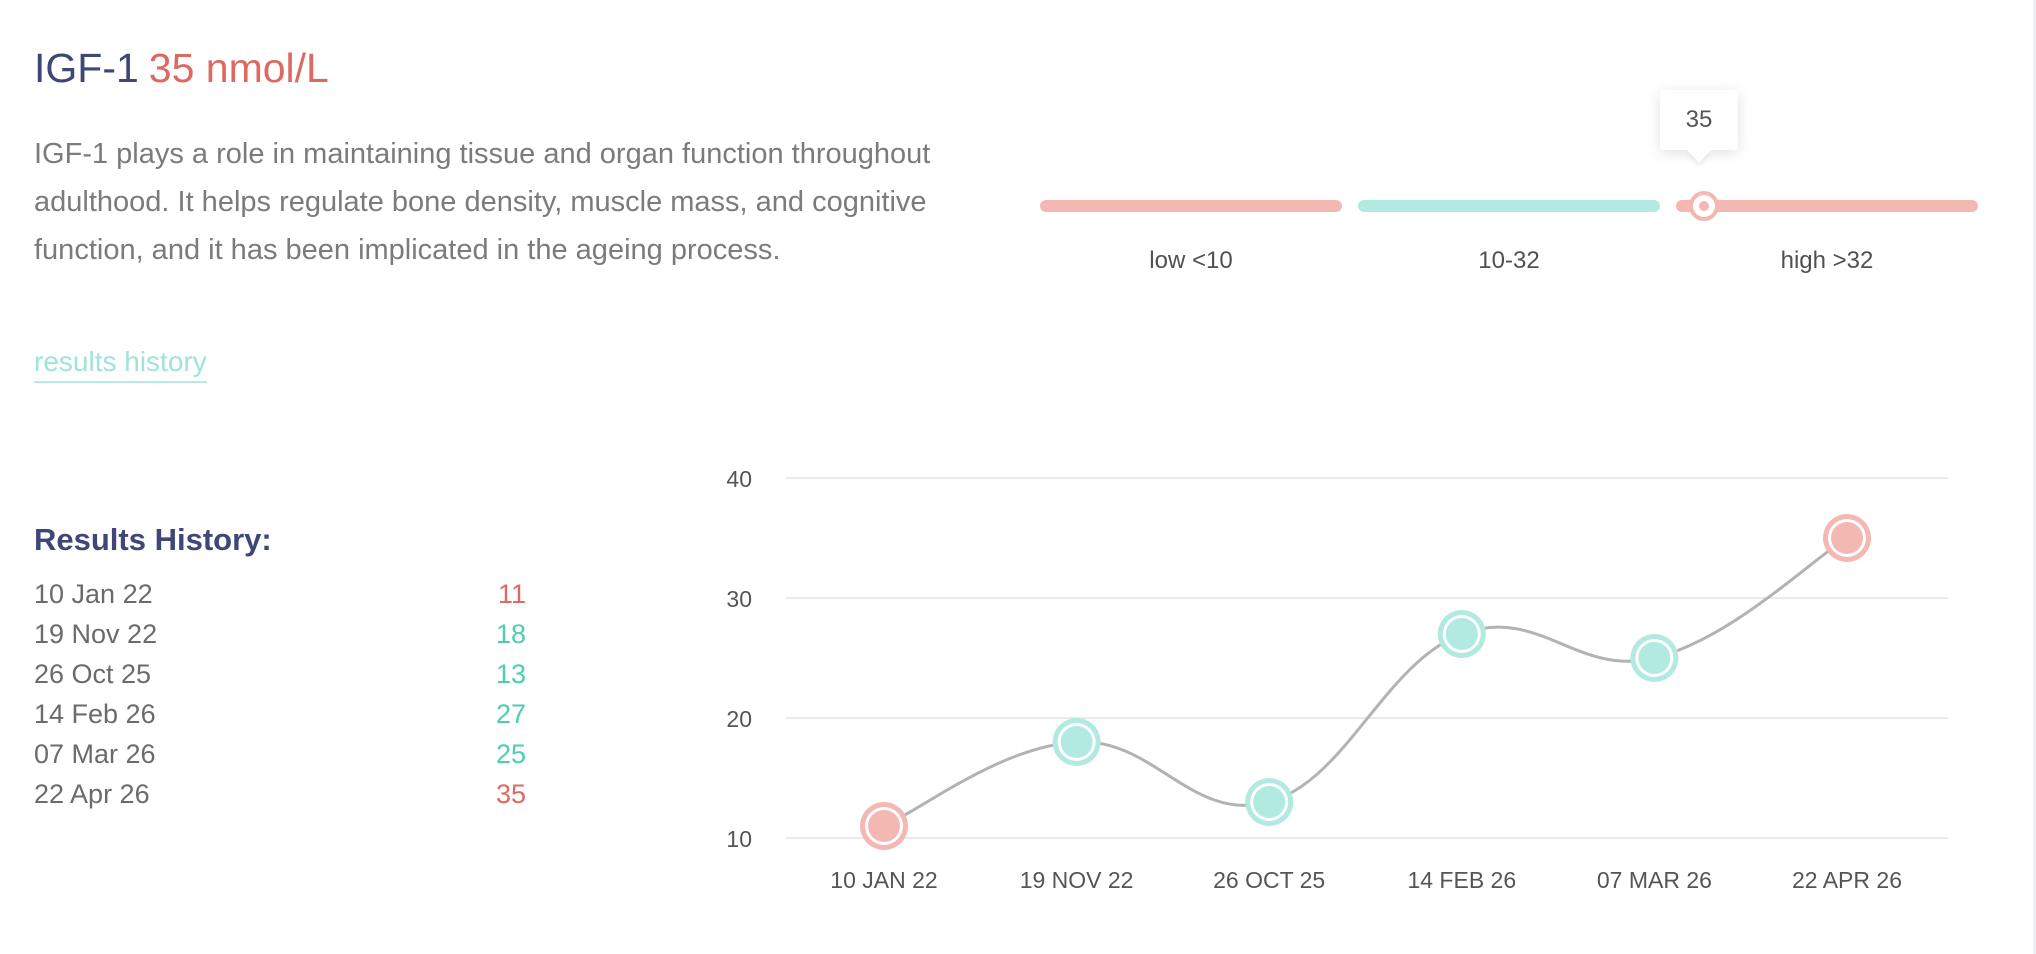  What do you see at coordinates (1191, 260) in the screenshot?
I see `range-label-low: low <10` at bounding box center [1191, 260].